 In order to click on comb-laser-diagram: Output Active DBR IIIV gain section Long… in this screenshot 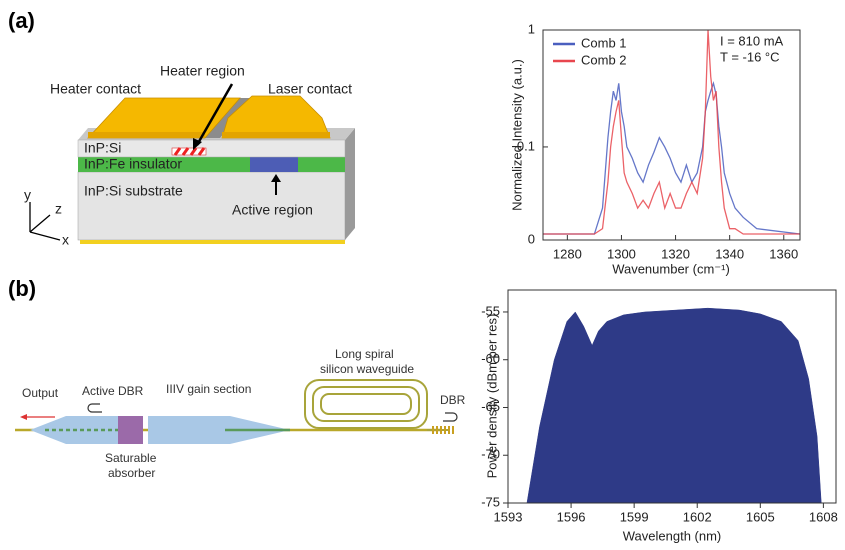, I will do `click(240, 413)`.